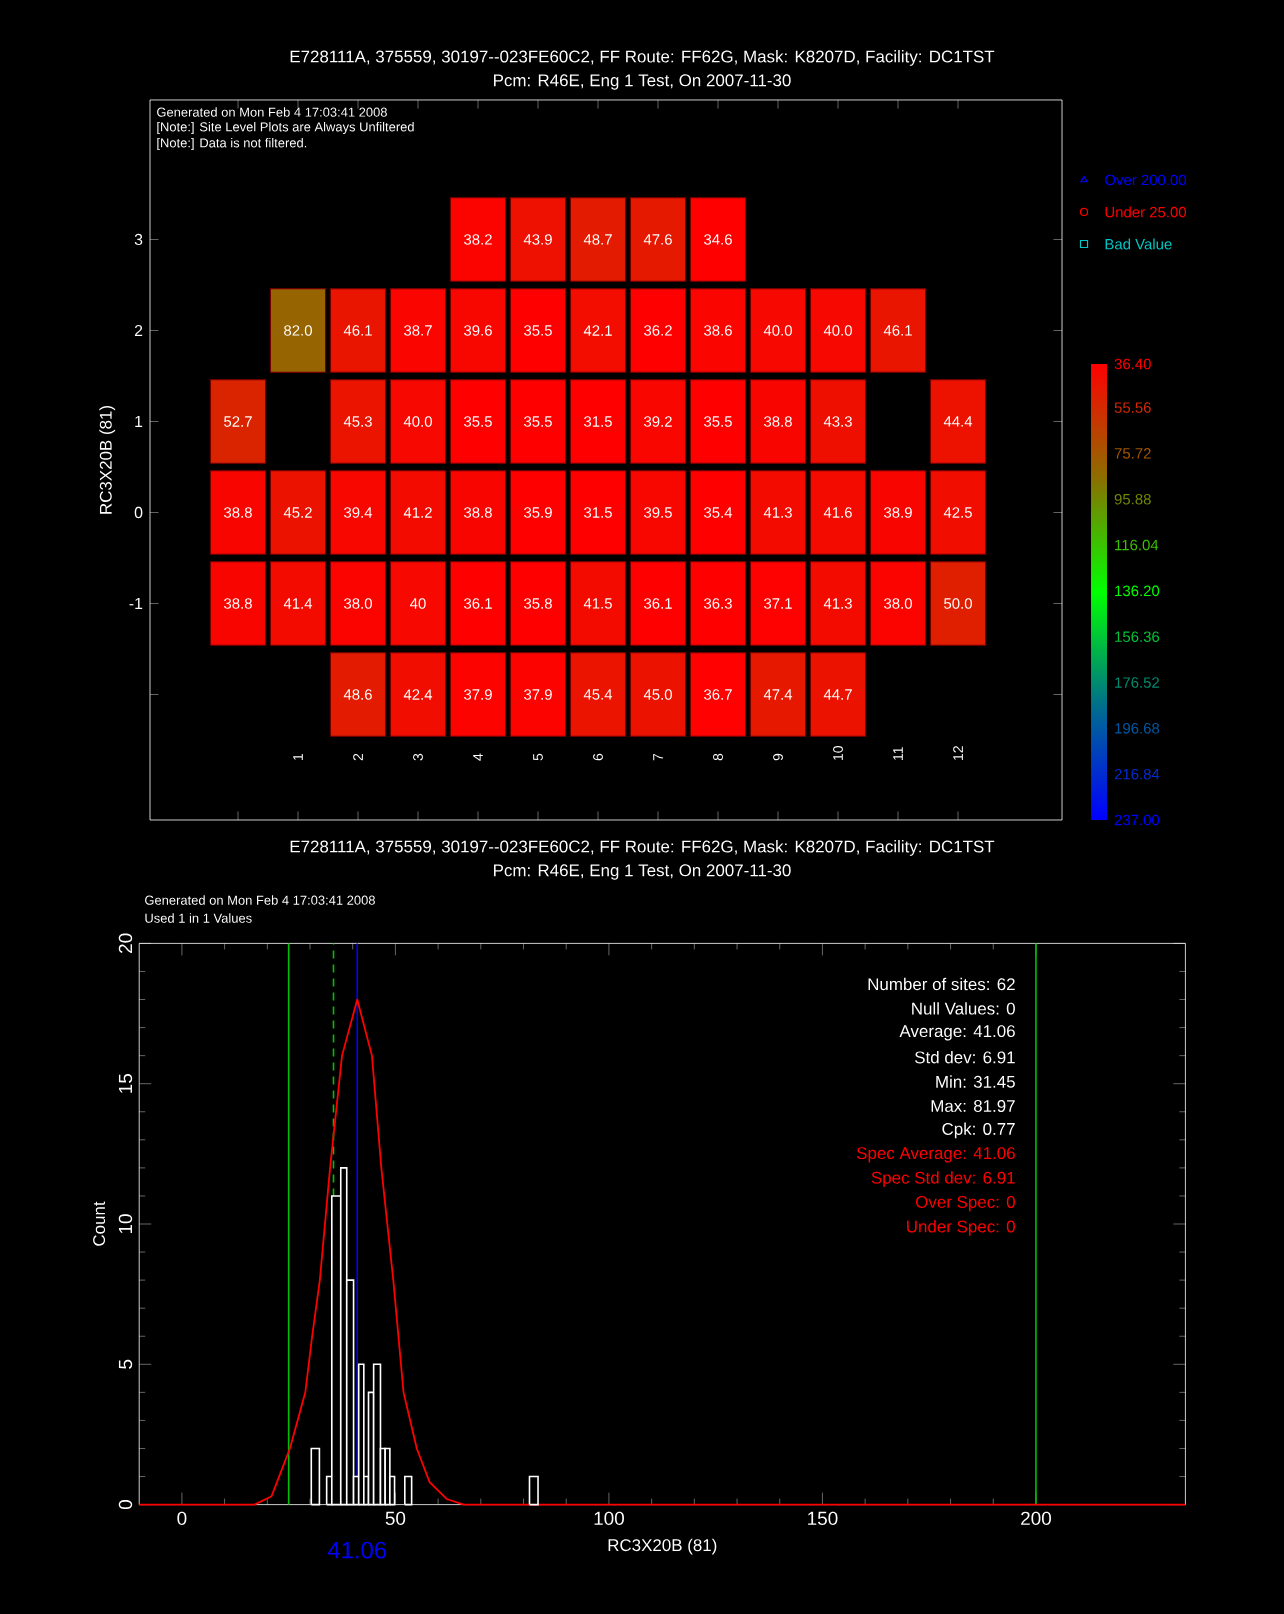  What do you see at coordinates (182, 1518) in the screenshot?
I see `x-tick-label: 0` at bounding box center [182, 1518].